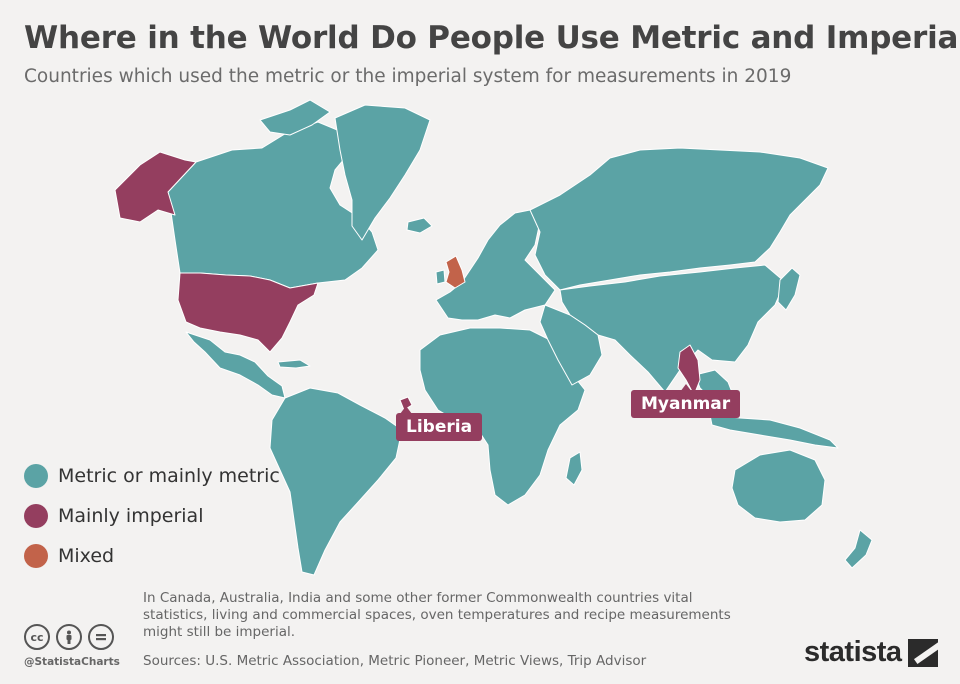 This screenshot has height=684, width=960. What do you see at coordinates (689, 370) in the screenshot?
I see `region-myanmar` at bounding box center [689, 370].